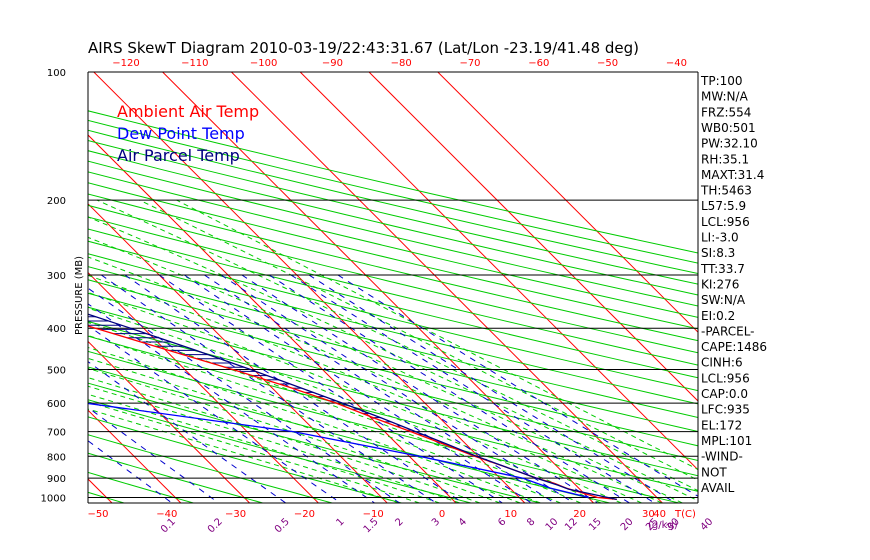 Image resolution: width=870 pixels, height=560 pixels. I want to click on index-item: FRZ:554, so click(726, 112).